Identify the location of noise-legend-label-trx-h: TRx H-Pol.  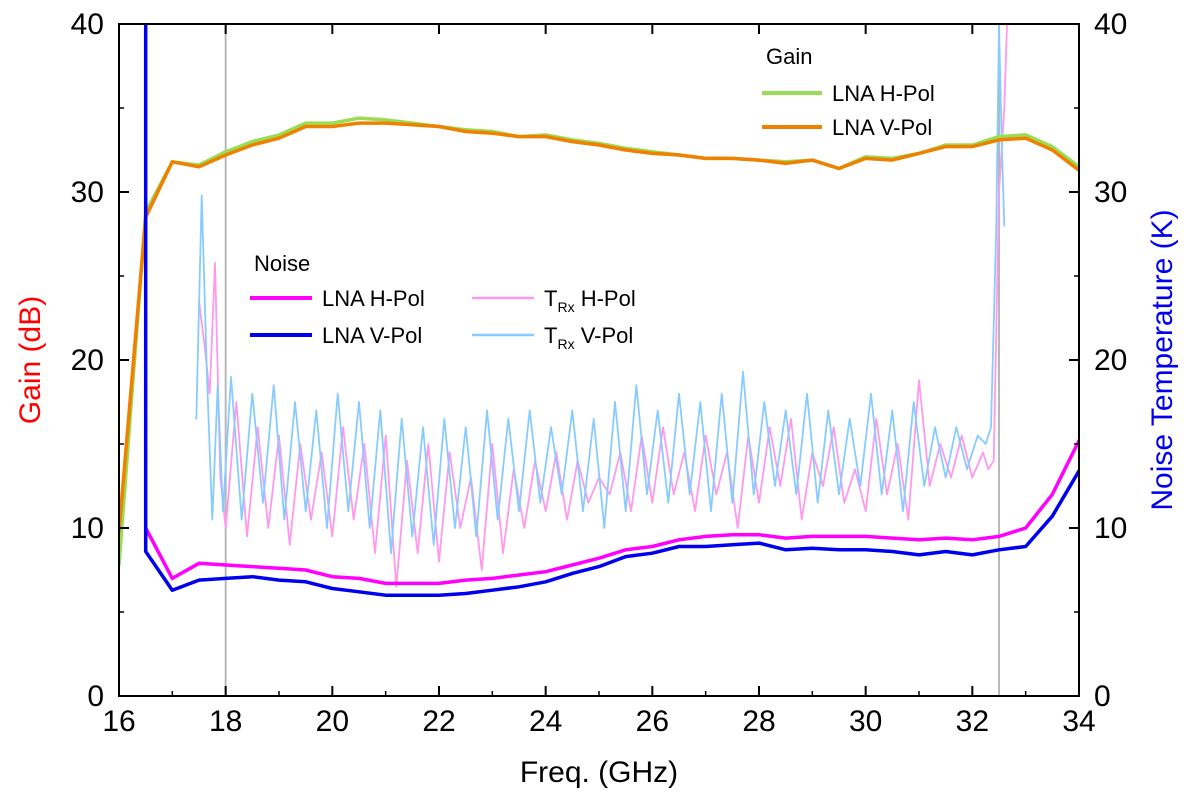
(590, 300).